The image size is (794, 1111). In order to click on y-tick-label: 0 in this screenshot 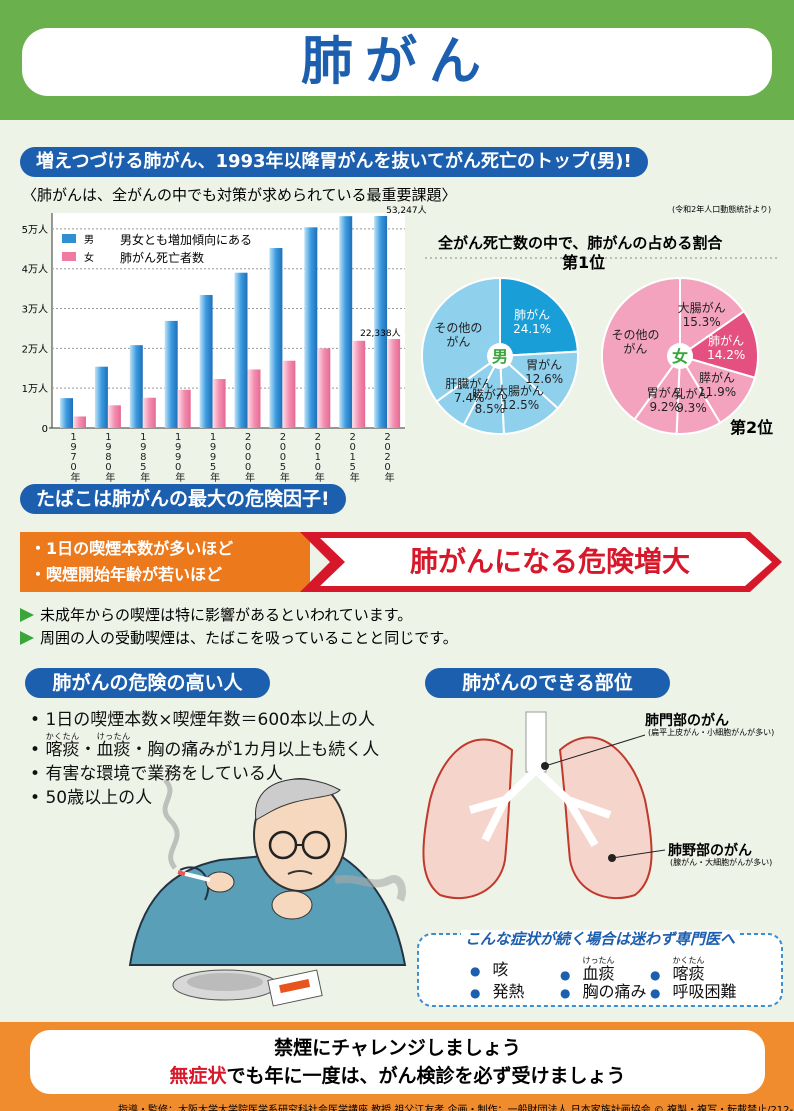, I will do `click(45, 429)`.